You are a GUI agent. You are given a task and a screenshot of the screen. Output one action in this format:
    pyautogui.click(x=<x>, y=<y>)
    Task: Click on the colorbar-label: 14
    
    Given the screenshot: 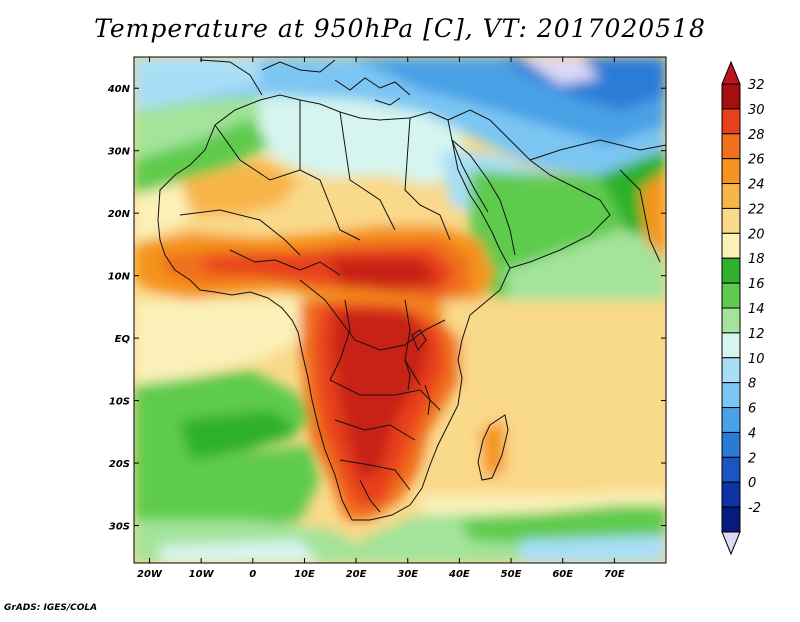 What is the action you would take?
    pyautogui.click(x=756, y=309)
    